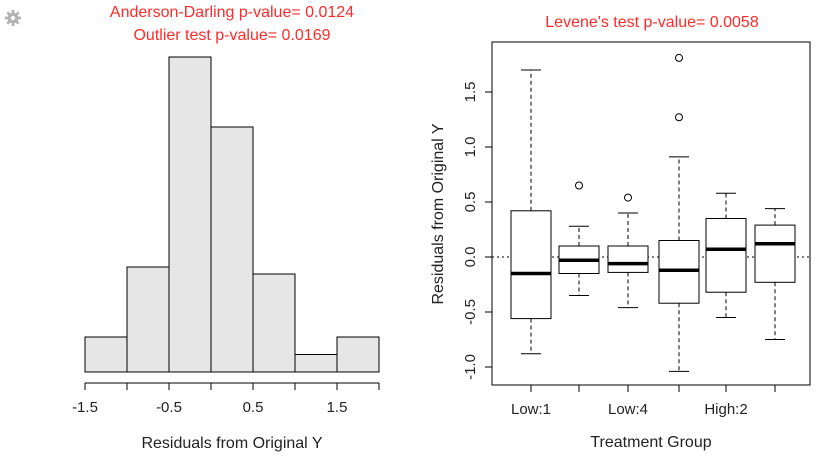 This screenshot has height=459, width=827. Describe the element at coordinates (650, 442) in the screenshot. I see `boxplot-x-axis-label: Treatment Group` at that location.